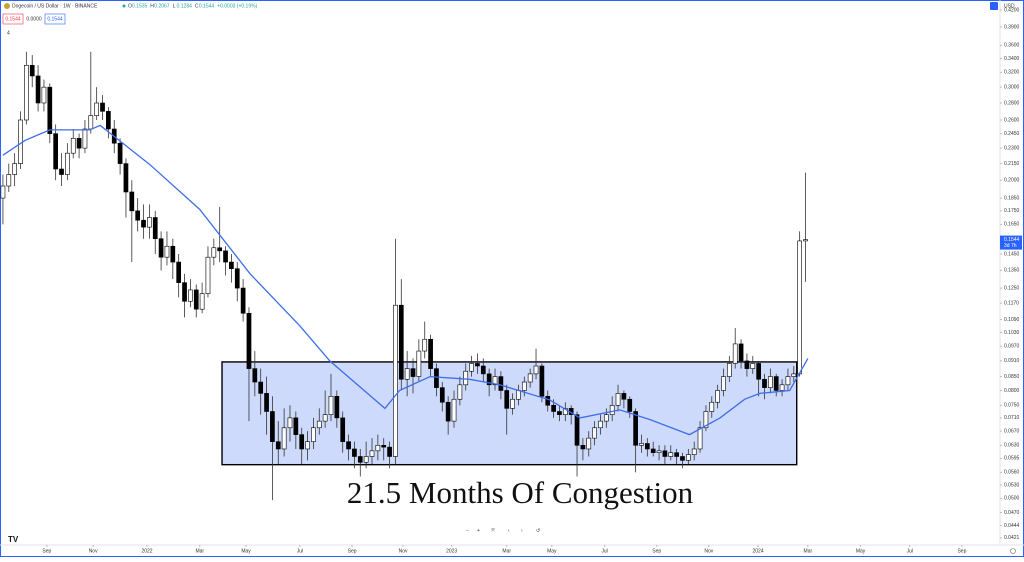 The image size is (1024, 562). Describe the element at coordinates (146, 551) in the screenshot. I see `x-tick-label: 2022` at that location.